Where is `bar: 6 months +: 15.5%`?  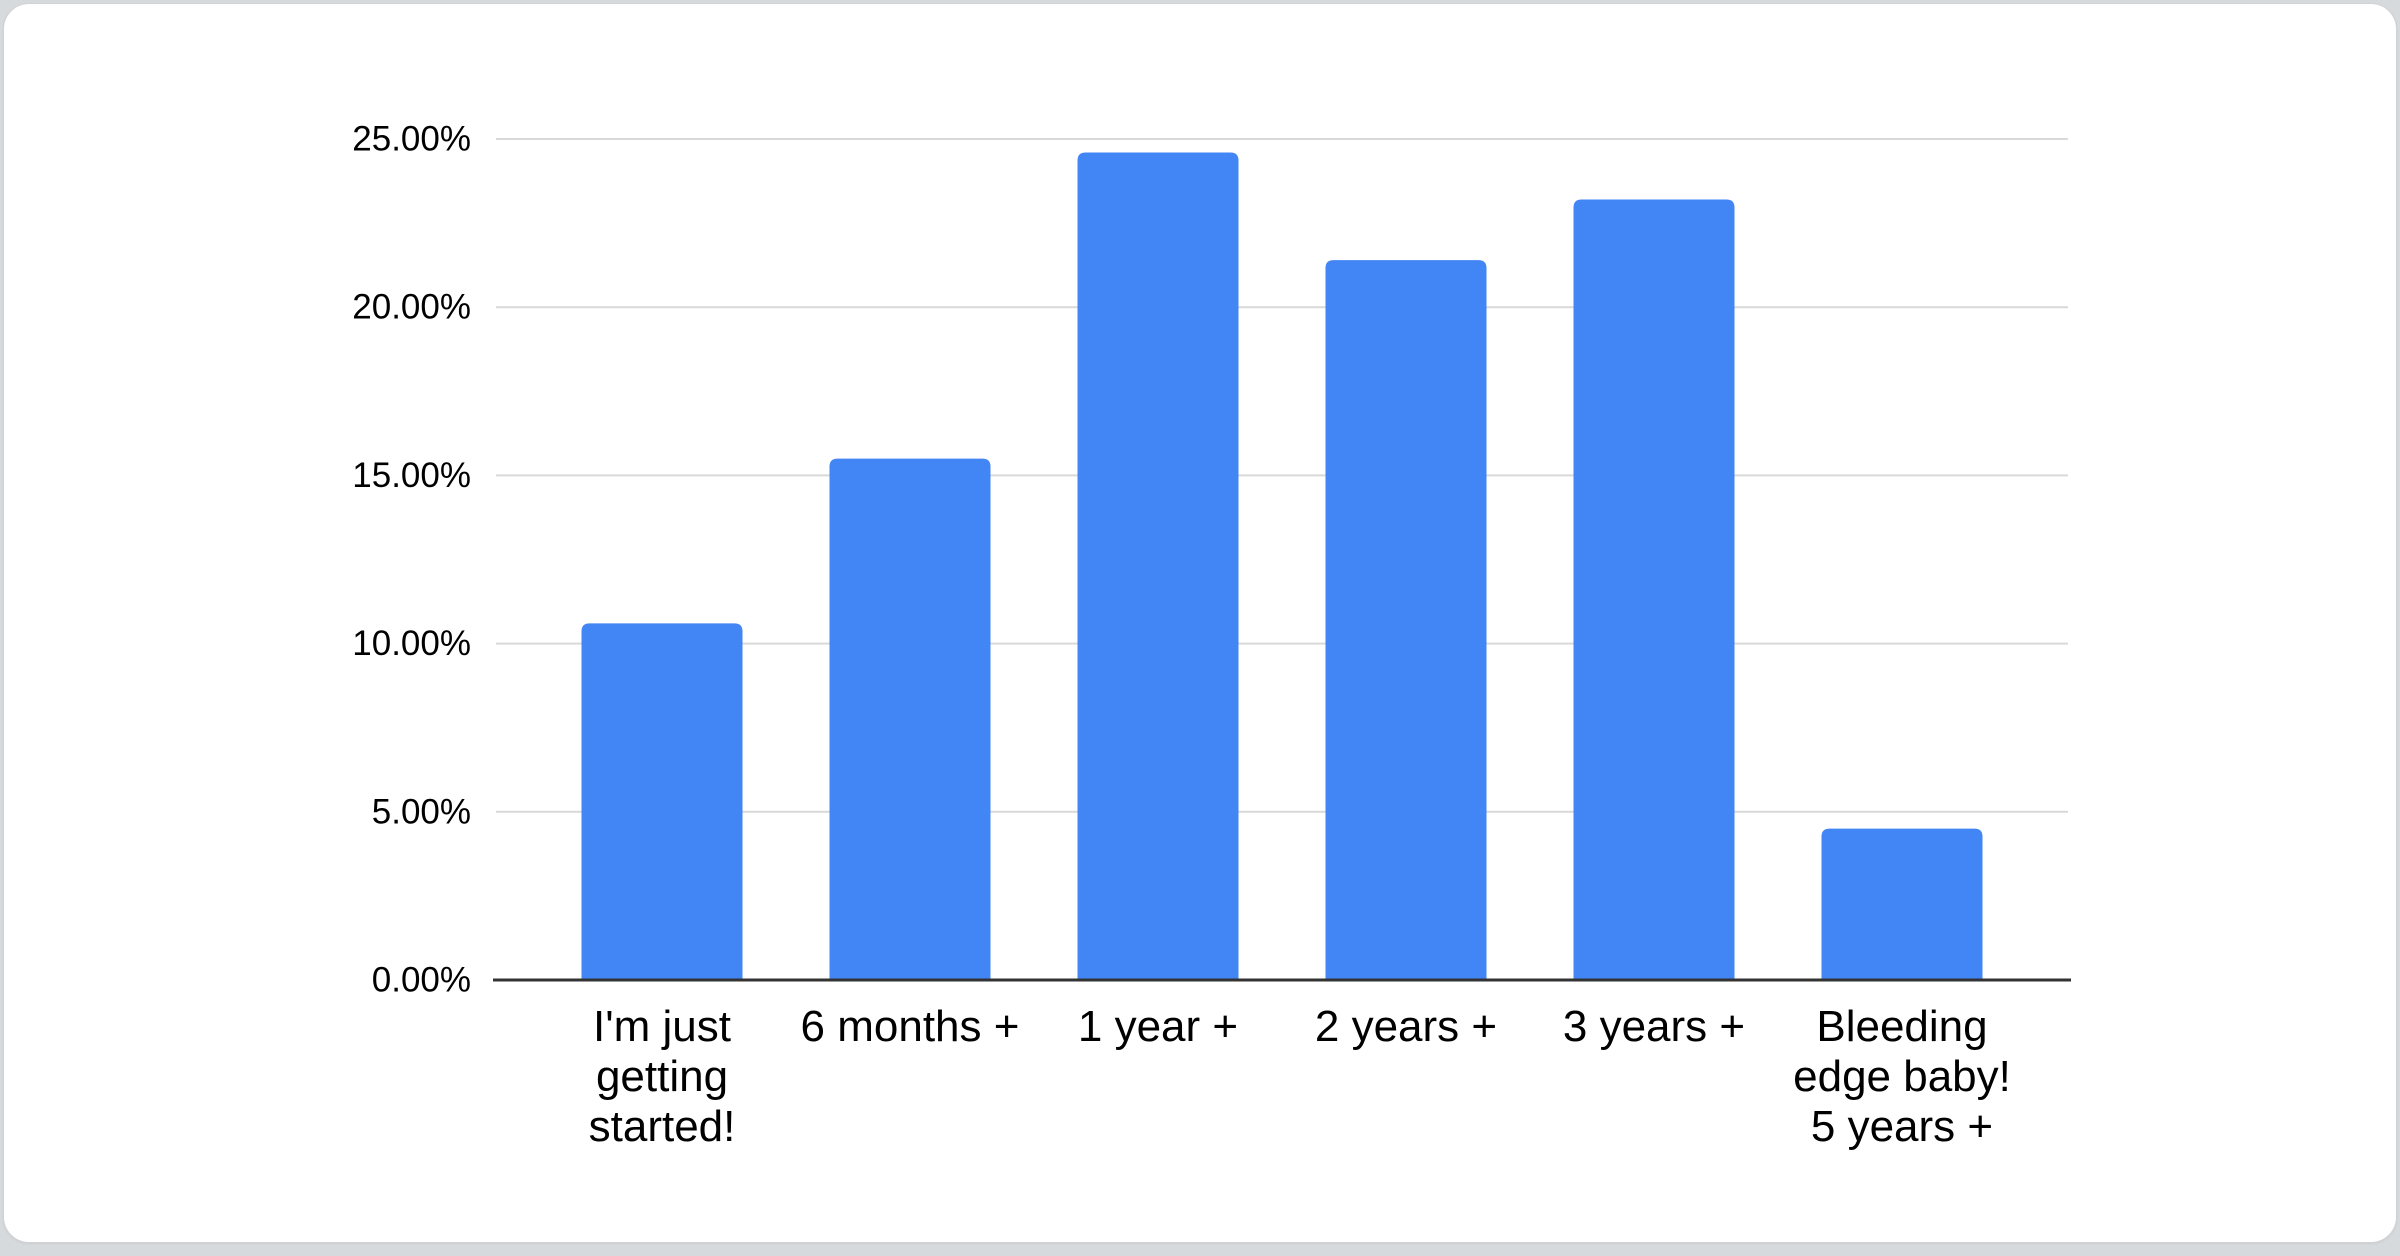
bar: 6 months +: 15.5% is located at coordinates (910, 719).